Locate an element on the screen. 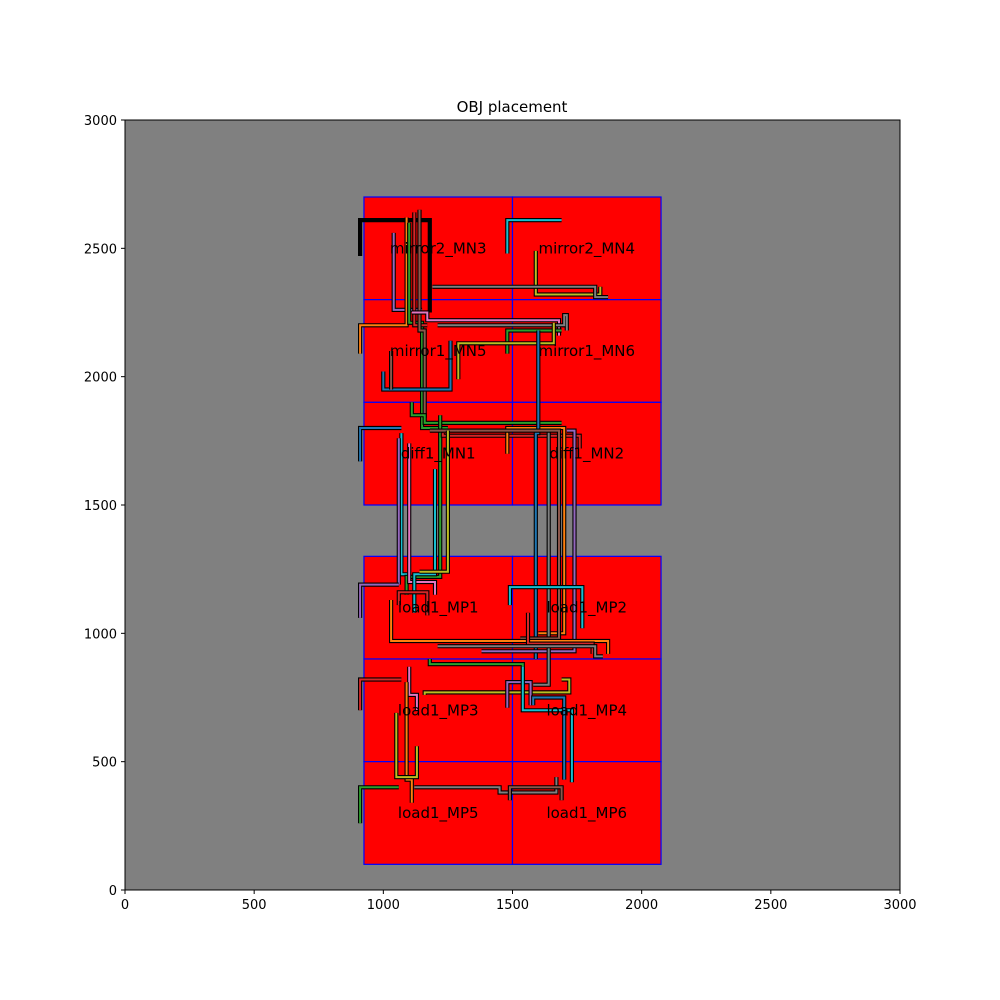  x-tick-label: 1500 is located at coordinates (512, 905).